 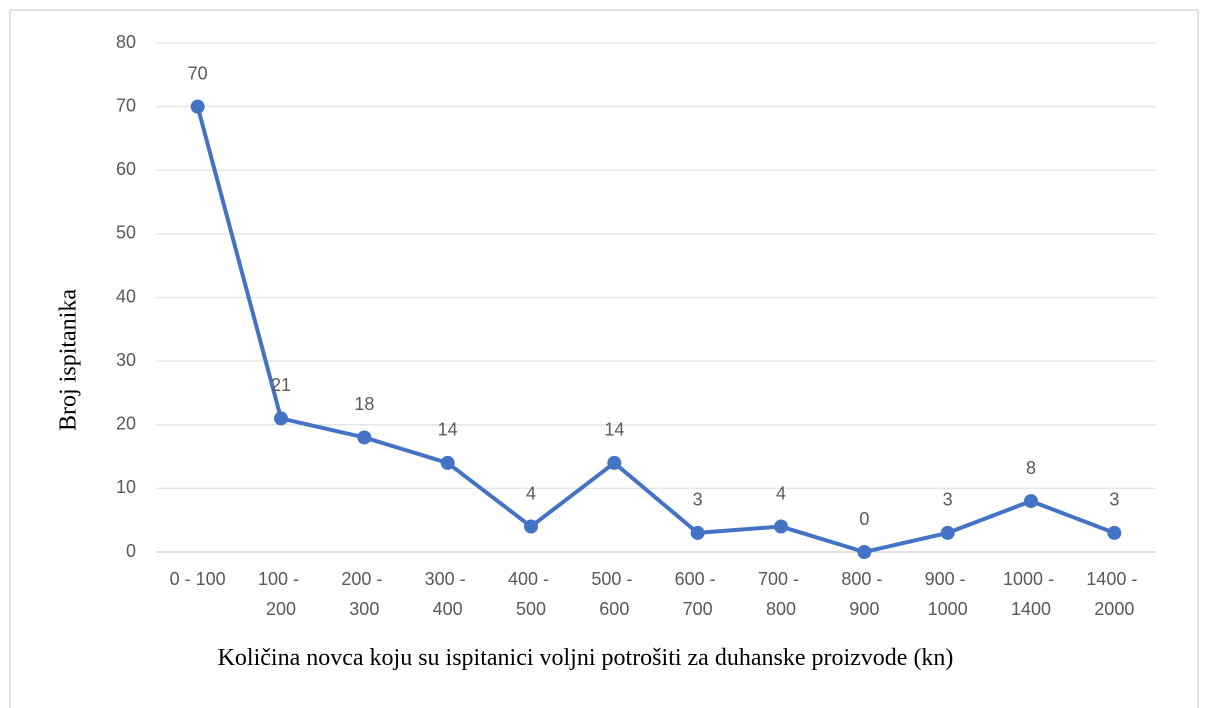 I want to click on x-tick-label: 700 - 800, so click(x=781, y=594).